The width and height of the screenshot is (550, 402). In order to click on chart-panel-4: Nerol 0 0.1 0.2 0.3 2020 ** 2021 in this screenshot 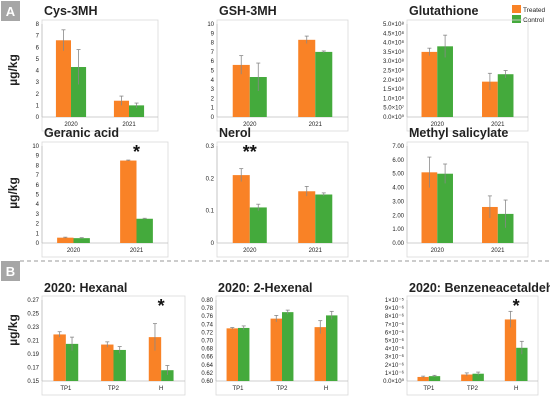, I will do `click(277, 192)`.